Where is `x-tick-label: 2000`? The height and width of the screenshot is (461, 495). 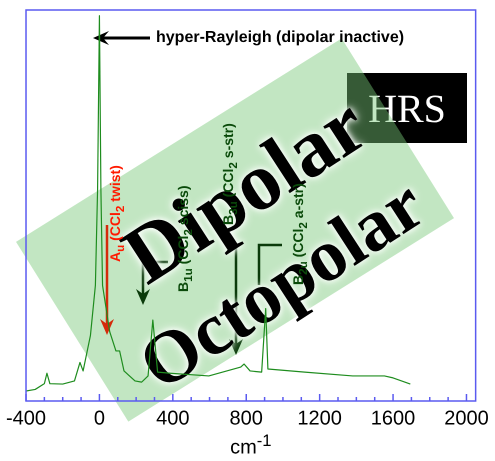
x-tick-label: 2000 is located at coordinates (466, 419).